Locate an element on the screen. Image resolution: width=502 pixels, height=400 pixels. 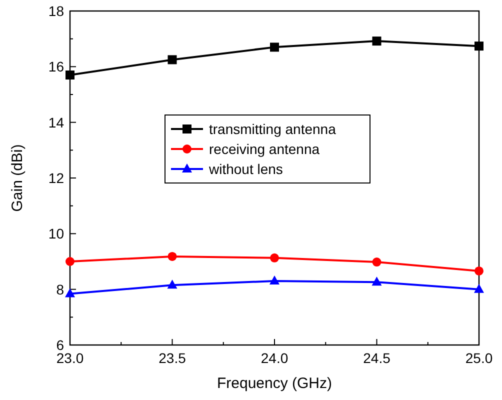
x-tick-label: 24.5 is located at coordinates (377, 358).